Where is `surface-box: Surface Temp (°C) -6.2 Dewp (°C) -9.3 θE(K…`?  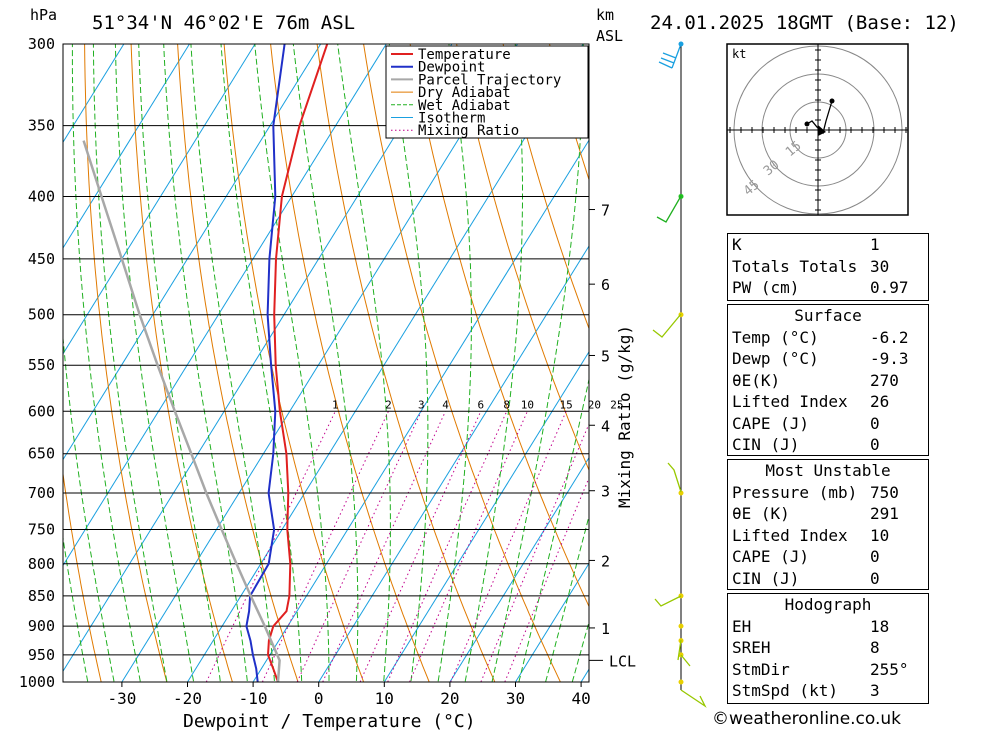
surface-box: Surface Temp (°C) -6.2 Dewp (°C) -9.3 θE(K… is located at coordinates (828, 380).